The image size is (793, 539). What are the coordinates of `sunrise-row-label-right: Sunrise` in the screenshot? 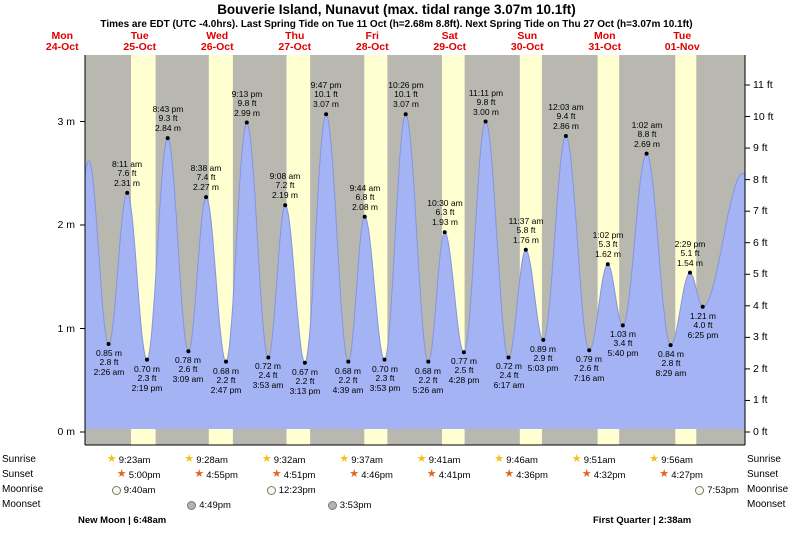 It's located at (764, 459).